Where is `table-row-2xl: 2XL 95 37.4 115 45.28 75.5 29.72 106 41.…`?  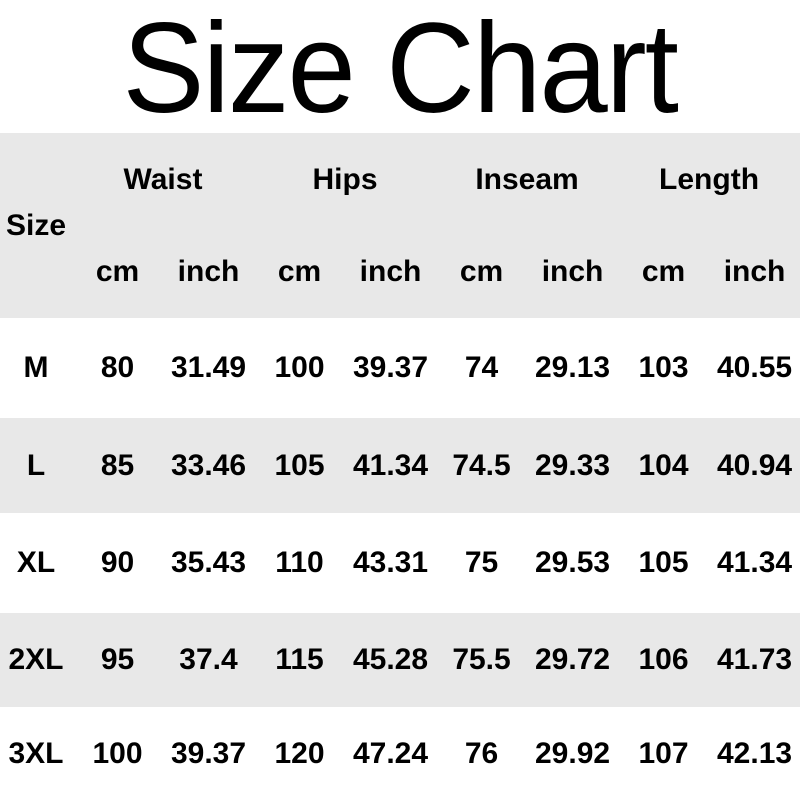
table-row-2xl: 2XL 95 37.4 115 45.28 75.5 29.72 106 41.… is located at coordinates (400, 660).